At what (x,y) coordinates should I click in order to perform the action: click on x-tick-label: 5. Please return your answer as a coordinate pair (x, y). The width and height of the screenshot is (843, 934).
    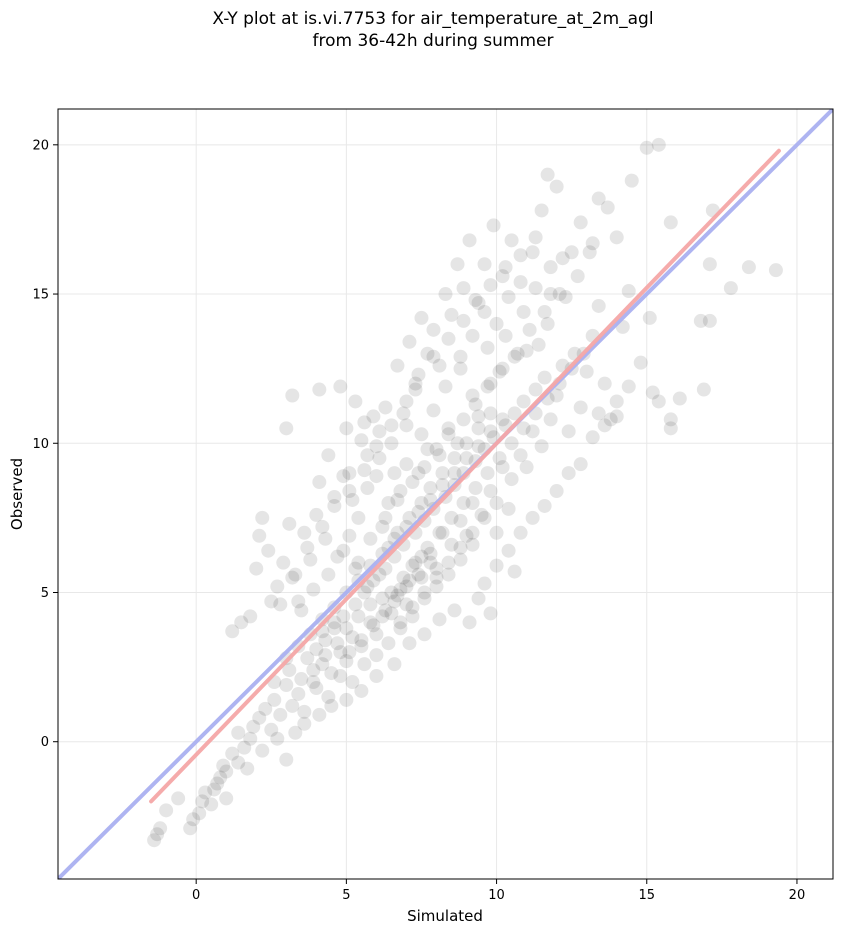
    Looking at the image, I should click on (346, 895).